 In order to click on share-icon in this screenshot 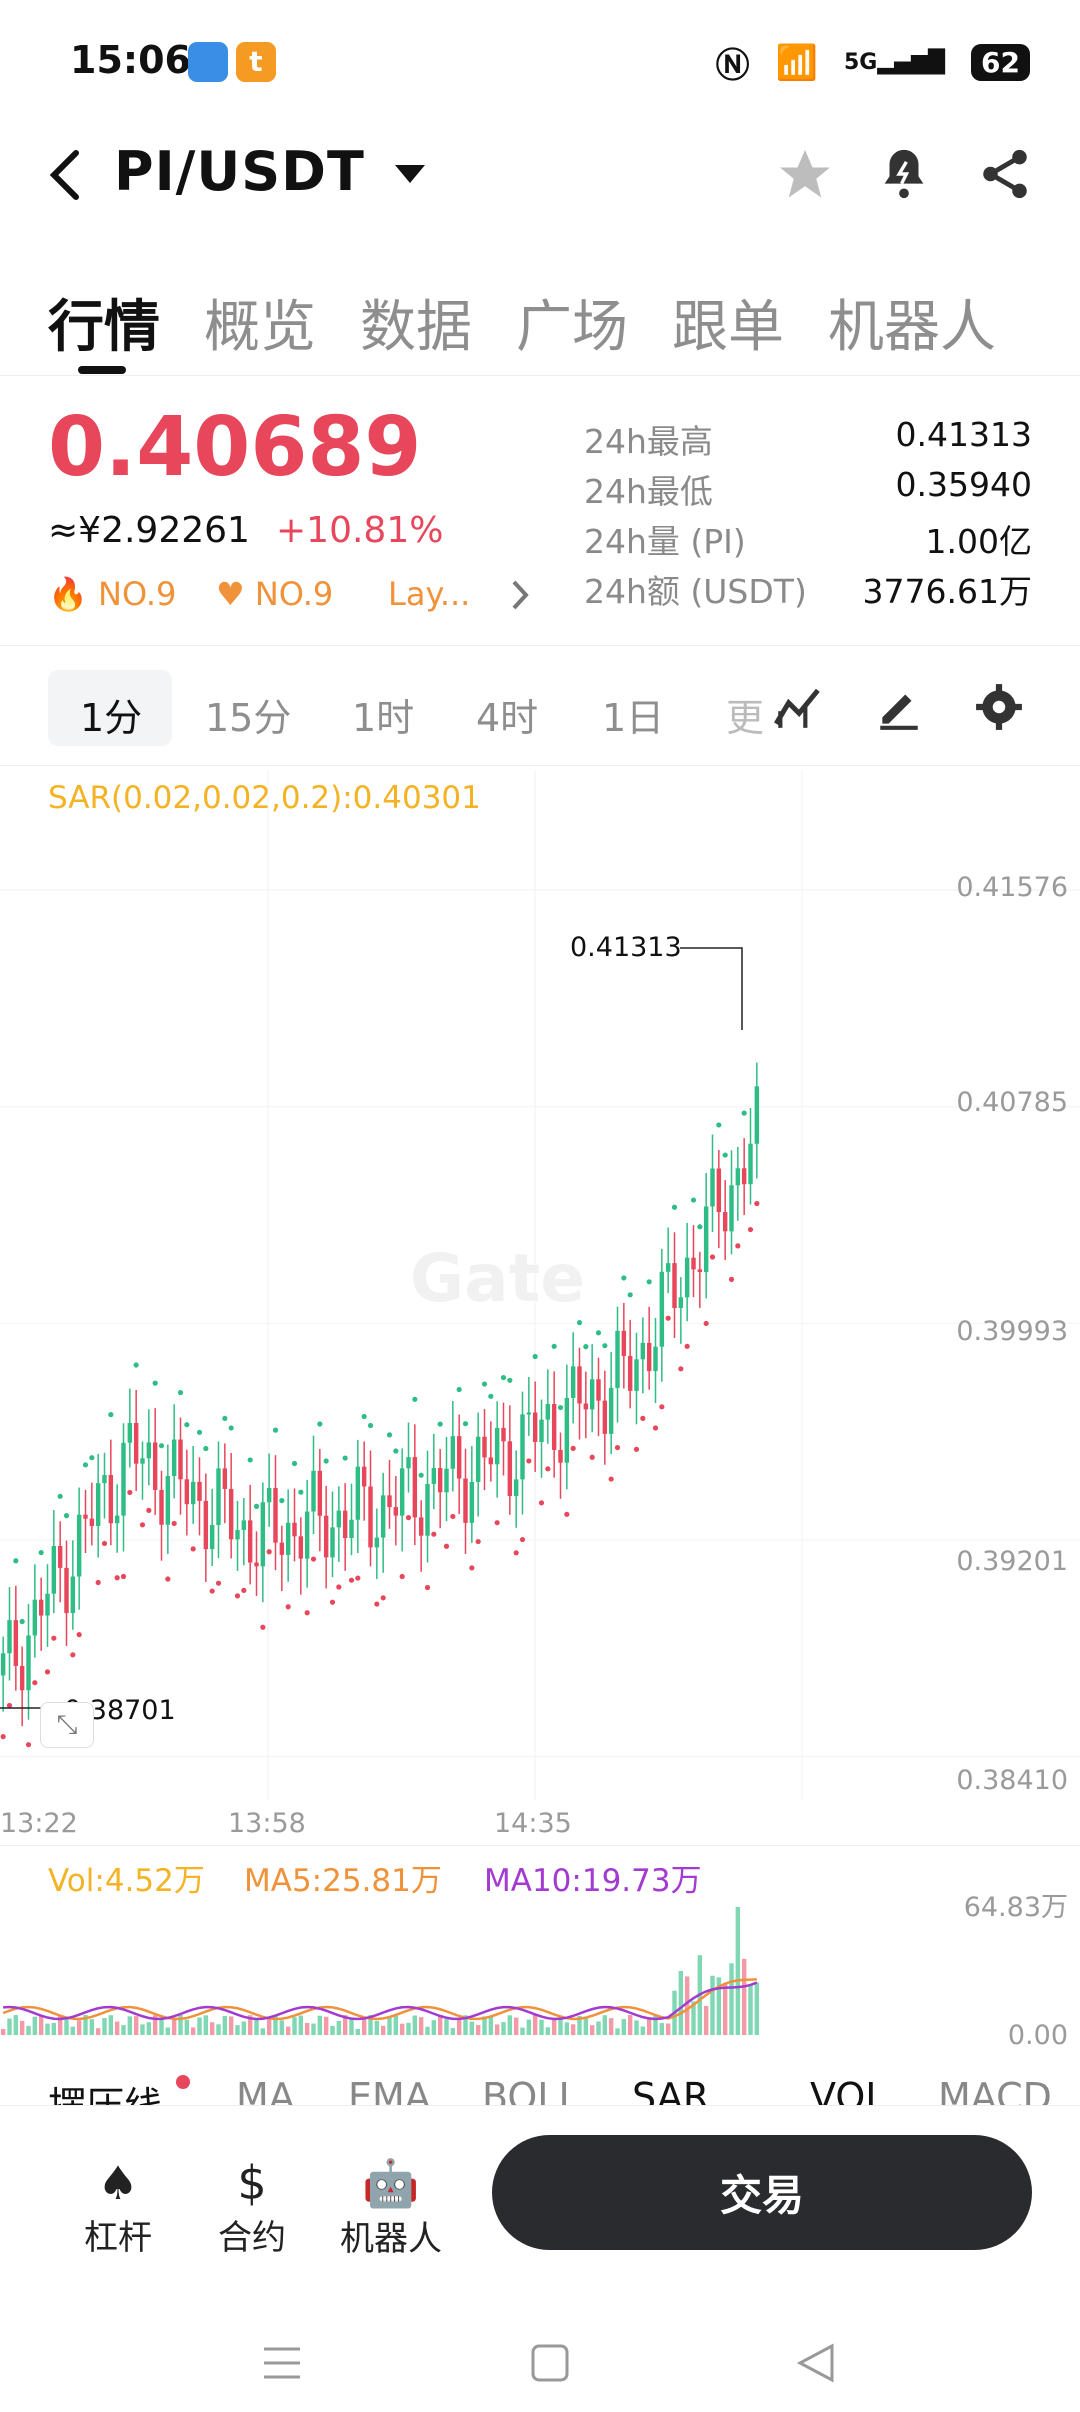, I will do `click(1005, 174)`.